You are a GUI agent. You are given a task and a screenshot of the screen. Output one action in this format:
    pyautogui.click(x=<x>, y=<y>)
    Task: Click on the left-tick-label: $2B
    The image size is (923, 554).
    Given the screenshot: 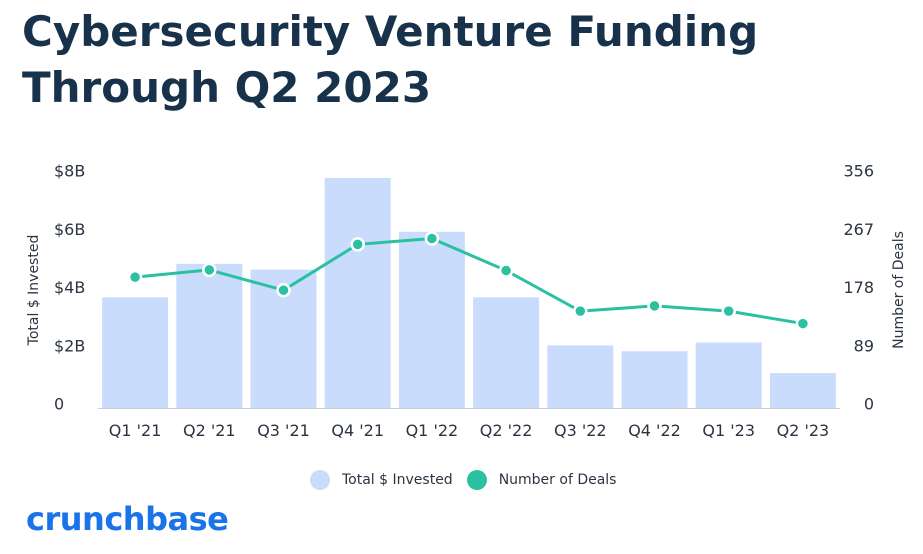 What is the action you would take?
    pyautogui.click(x=69, y=345)
    